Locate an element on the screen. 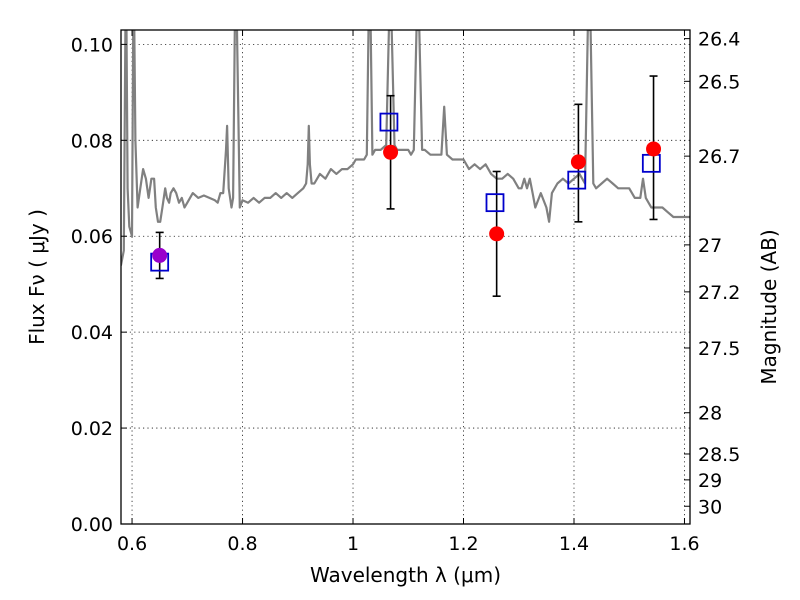  y-tick-label: 0.08 is located at coordinates (92, 141).